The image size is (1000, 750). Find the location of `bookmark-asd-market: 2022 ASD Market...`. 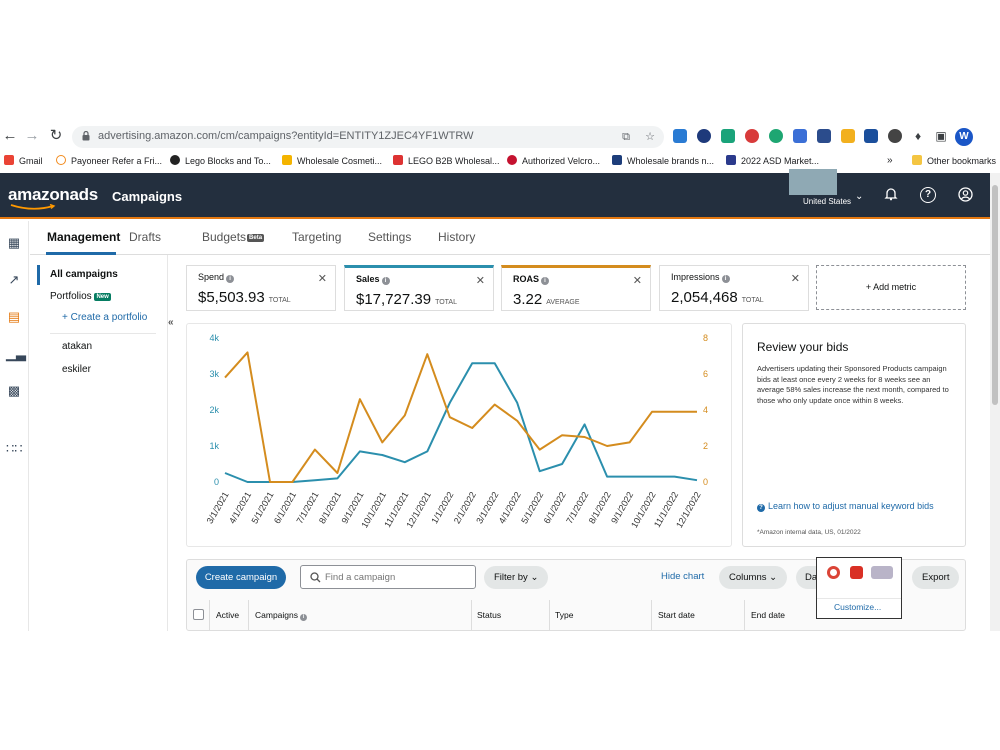

bookmark-asd-market: 2022 ASD Market... is located at coordinates (772, 161).